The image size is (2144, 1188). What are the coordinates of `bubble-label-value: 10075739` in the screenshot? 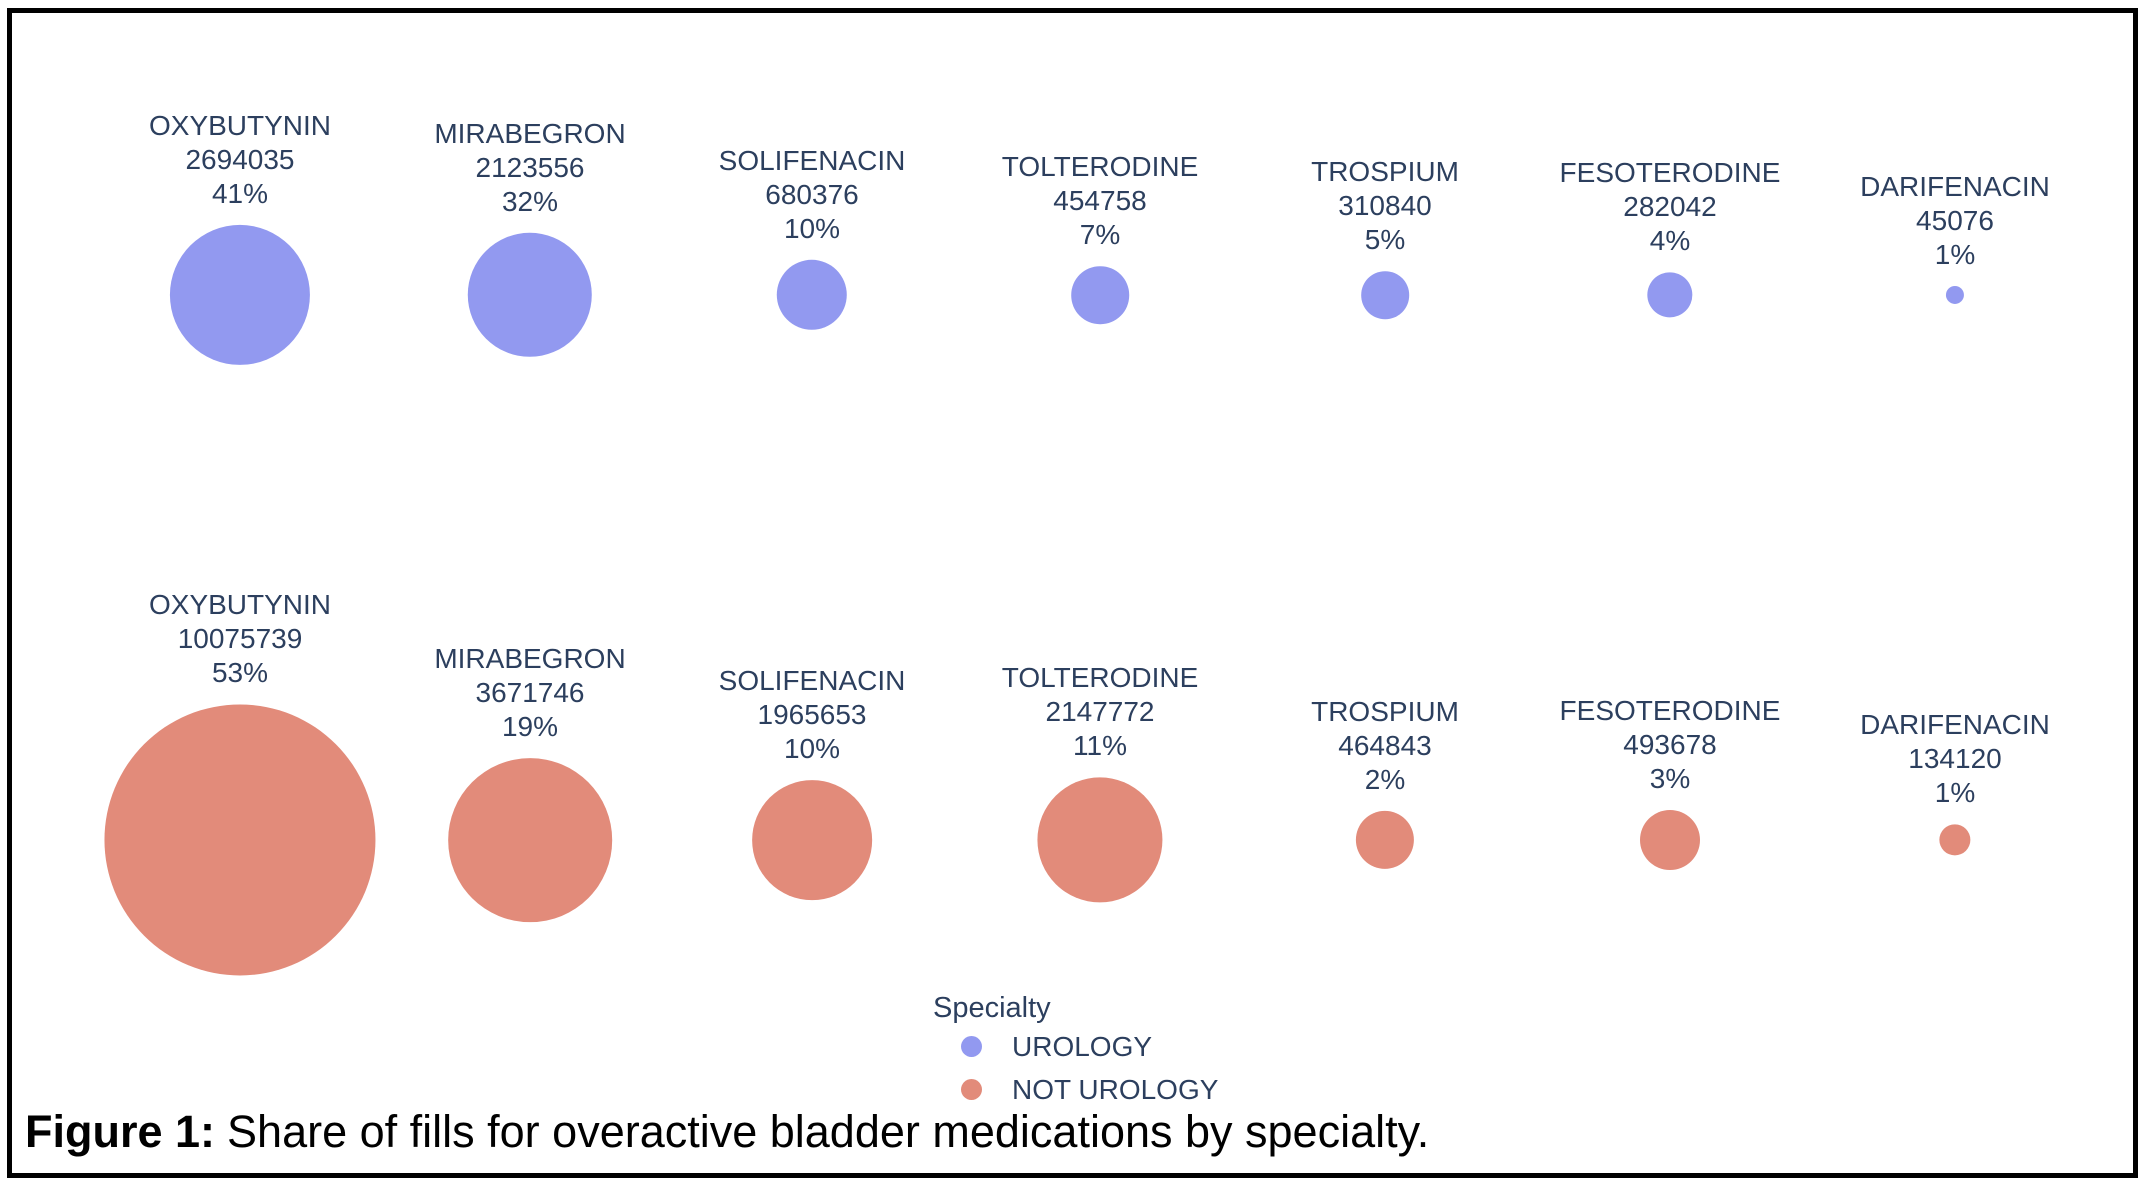 It's located at (240, 639).